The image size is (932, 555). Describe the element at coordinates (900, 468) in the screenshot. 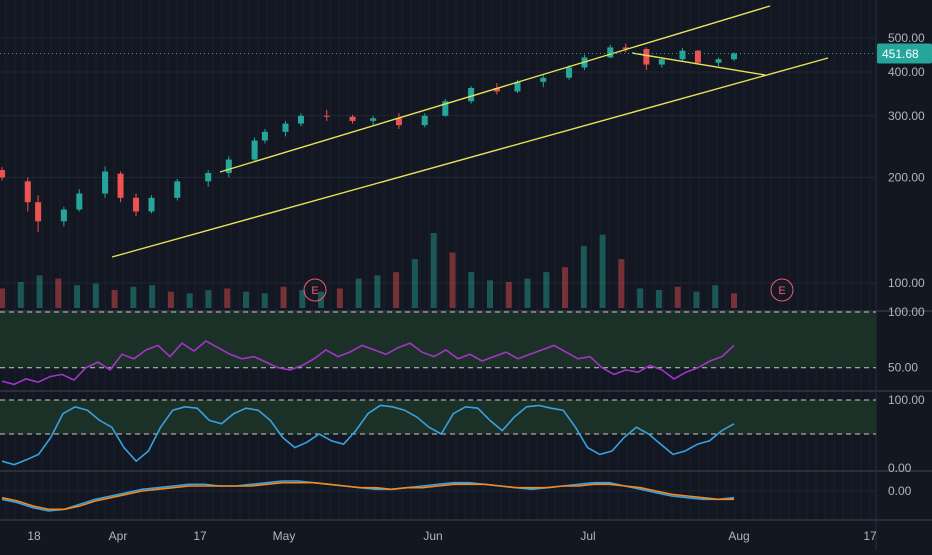

I see `stoch-axis-tick-label: 0.00` at that location.